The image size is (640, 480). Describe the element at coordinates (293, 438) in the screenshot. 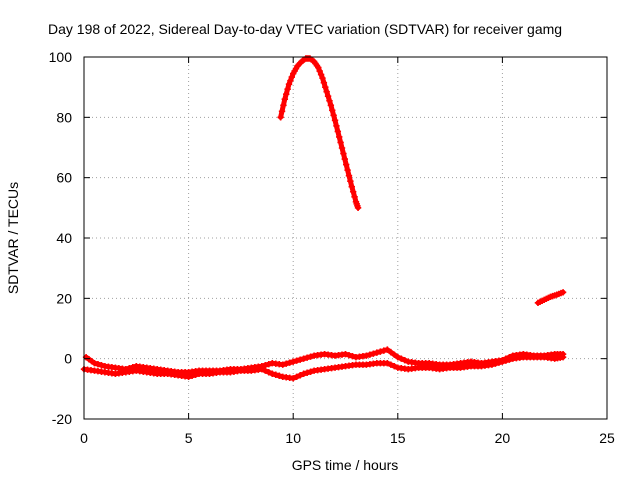

I see `x-tick-label: 10` at that location.